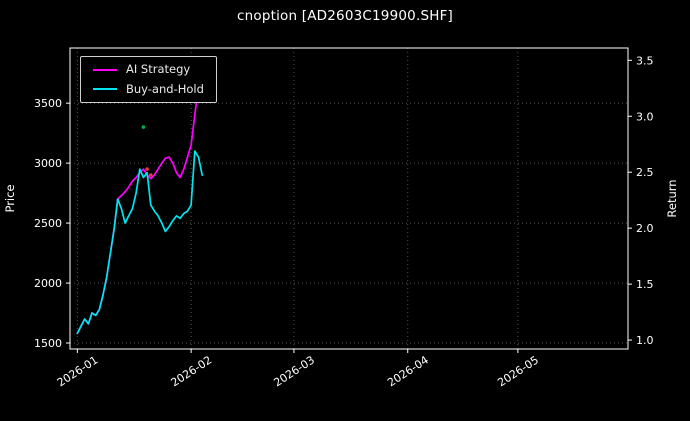  Describe the element at coordinates (645, 172) in the screenshot. I see `y-tick-label-right: 2.5` at that location.